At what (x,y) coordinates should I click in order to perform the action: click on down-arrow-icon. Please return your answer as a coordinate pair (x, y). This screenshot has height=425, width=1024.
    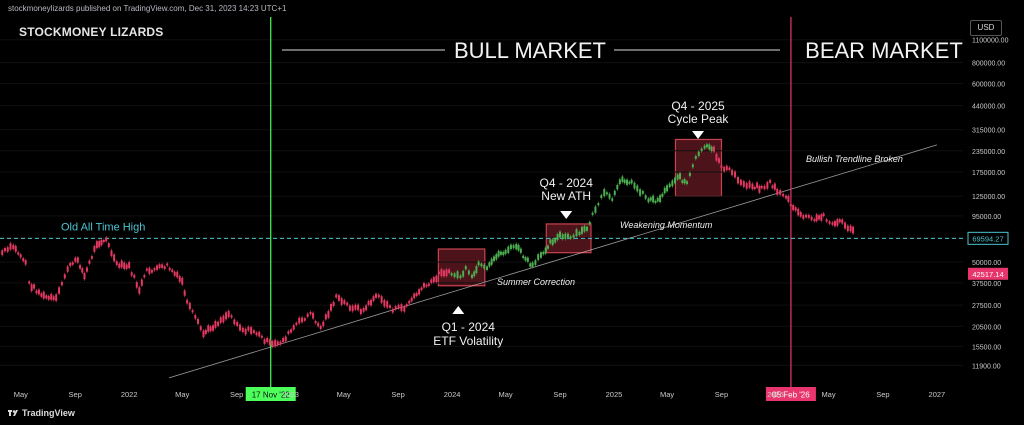
    Looking at the image, I should click on (566, 215).